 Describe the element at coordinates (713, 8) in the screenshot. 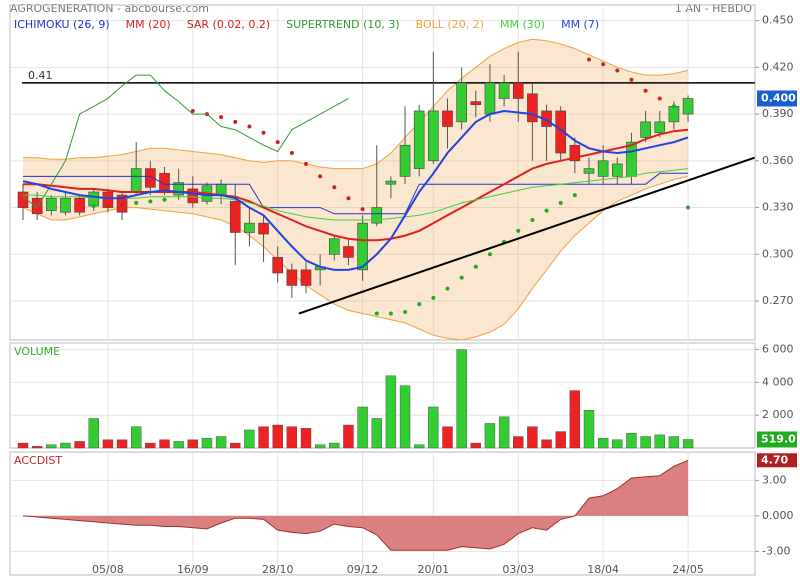

I see `period: 1 AN - HEBDO` at that location.